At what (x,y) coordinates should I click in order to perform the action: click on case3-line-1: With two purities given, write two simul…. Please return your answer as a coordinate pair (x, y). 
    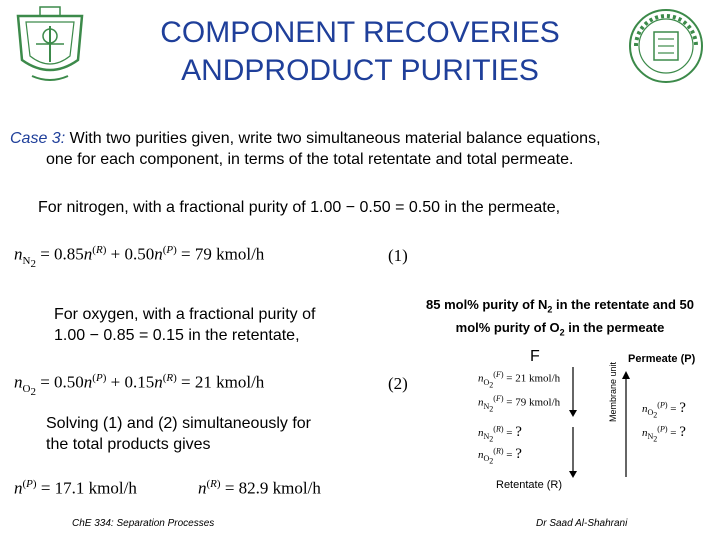
    Looking at the image, I should click on (333, 138).